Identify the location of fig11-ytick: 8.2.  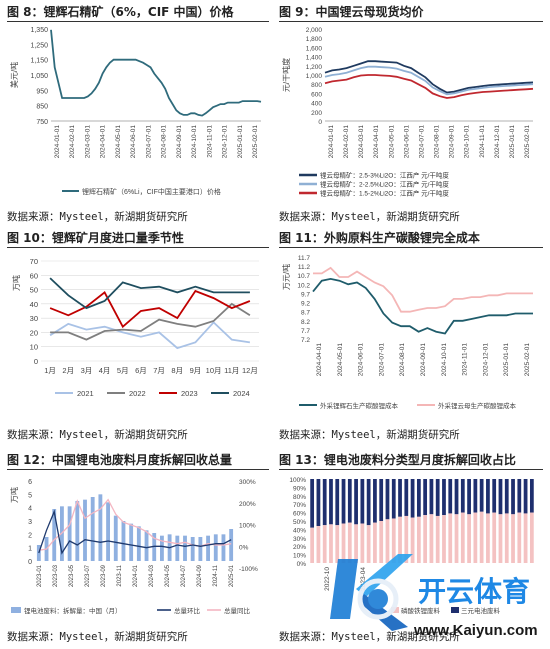
(305, 322).